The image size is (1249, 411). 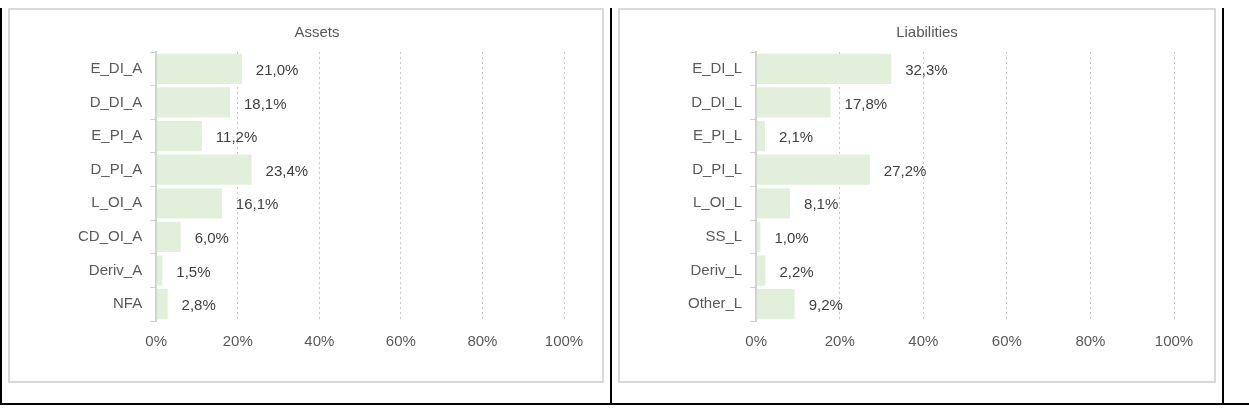 What do you see at coordinates (796, 137) in the screenshot?
I see `data-label: 2,1%` at bounding box center [796, 137].